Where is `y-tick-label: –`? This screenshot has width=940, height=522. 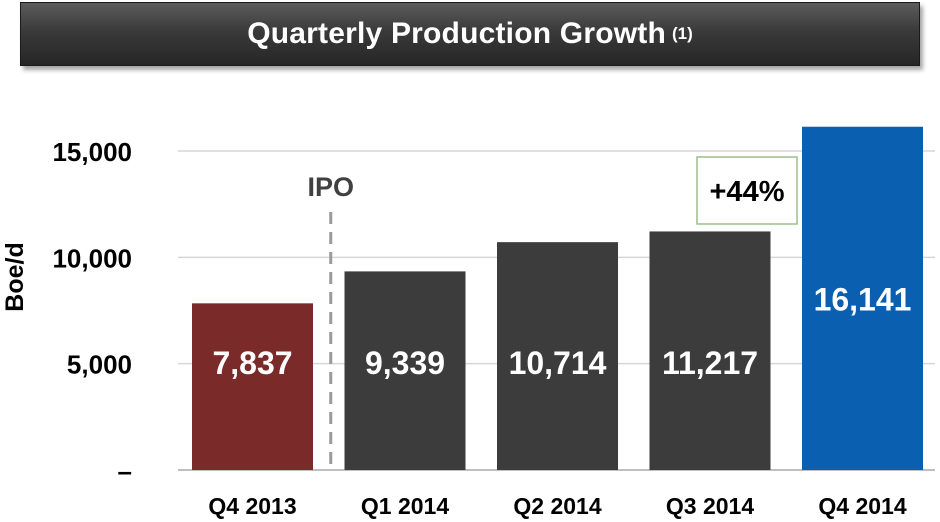
y-tick-label: – is located at coordinates (125, 471).